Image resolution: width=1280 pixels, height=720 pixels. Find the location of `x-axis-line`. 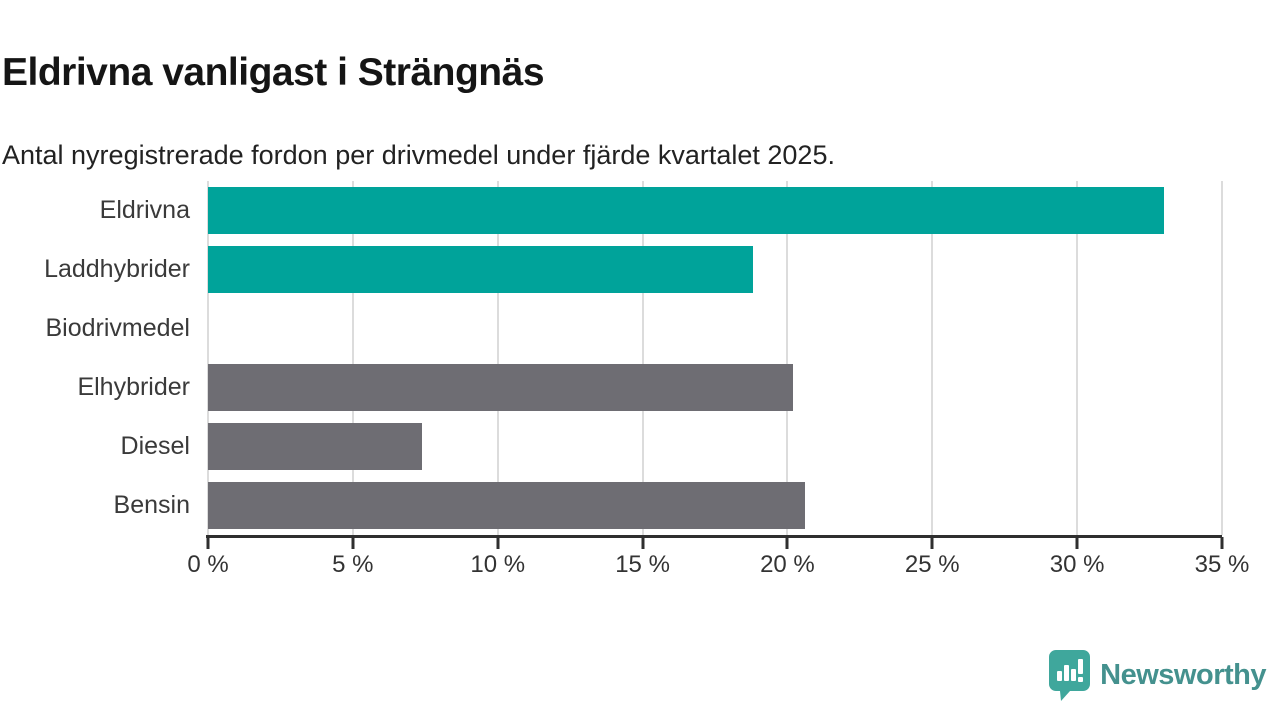

x-axis-line is located at coordinates (714, 536).